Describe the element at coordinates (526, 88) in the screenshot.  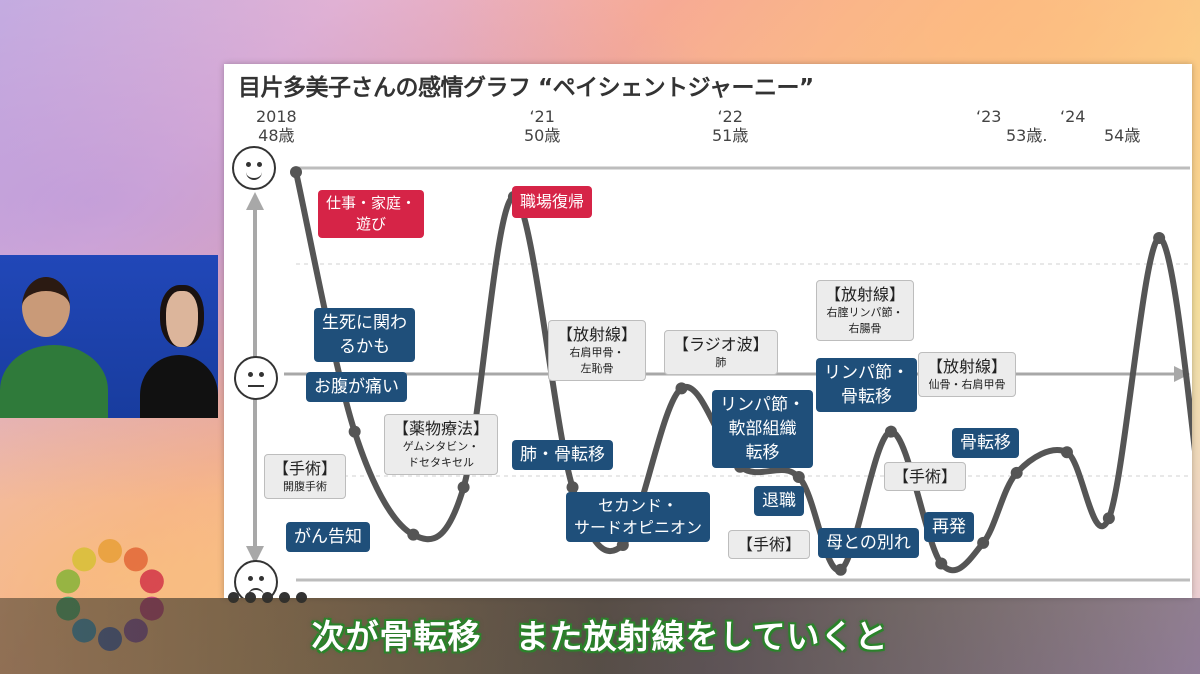
I see `slide-title: 目片多美子さんの感情グラフ “ペイシェントジャーニー”` at that location.